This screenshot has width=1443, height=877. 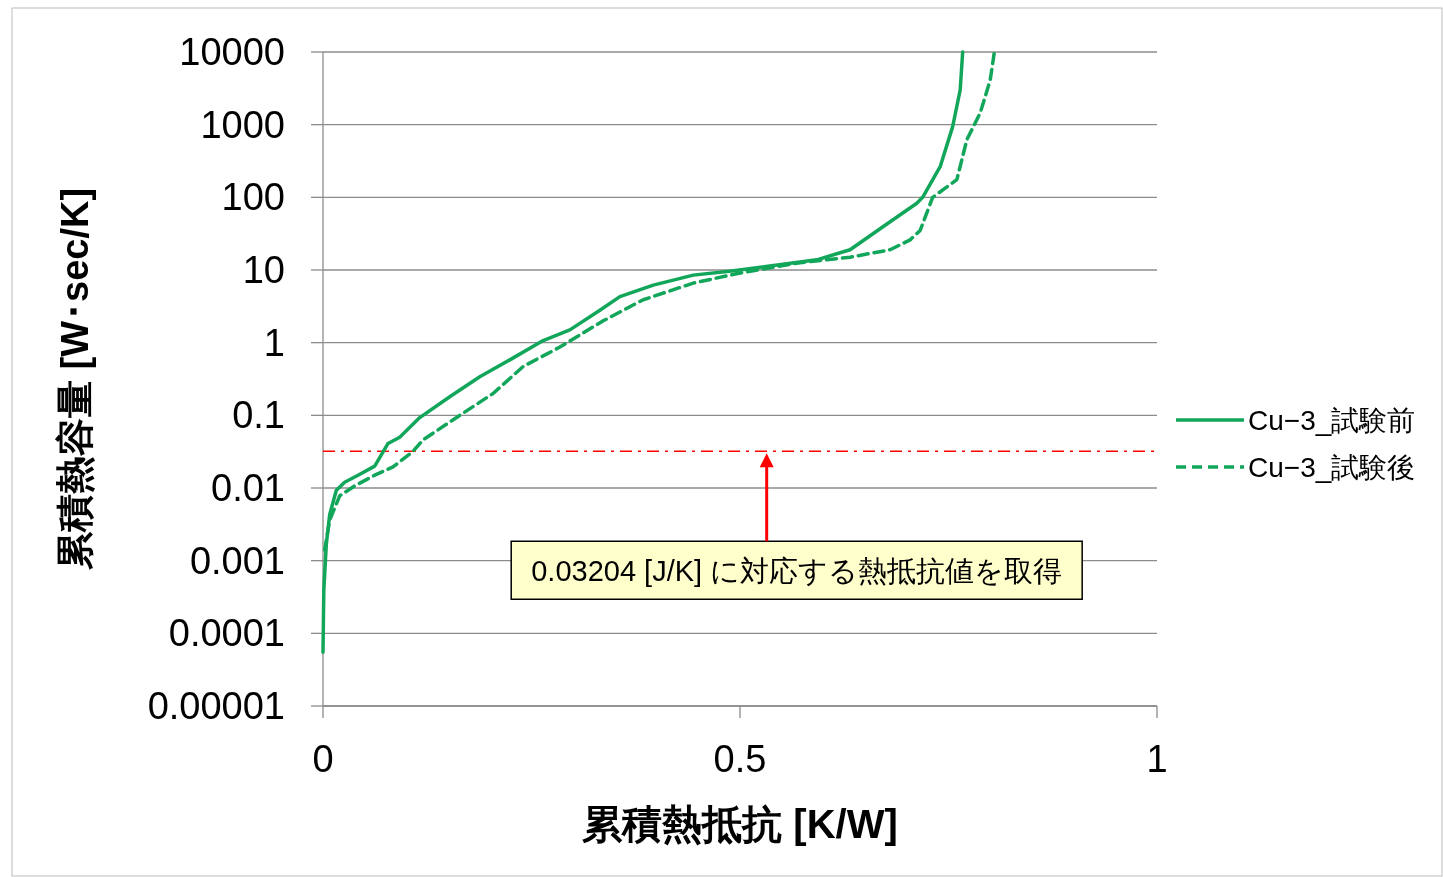 I want to click on y-tick-label: 1000, so click(x=242, y=124).